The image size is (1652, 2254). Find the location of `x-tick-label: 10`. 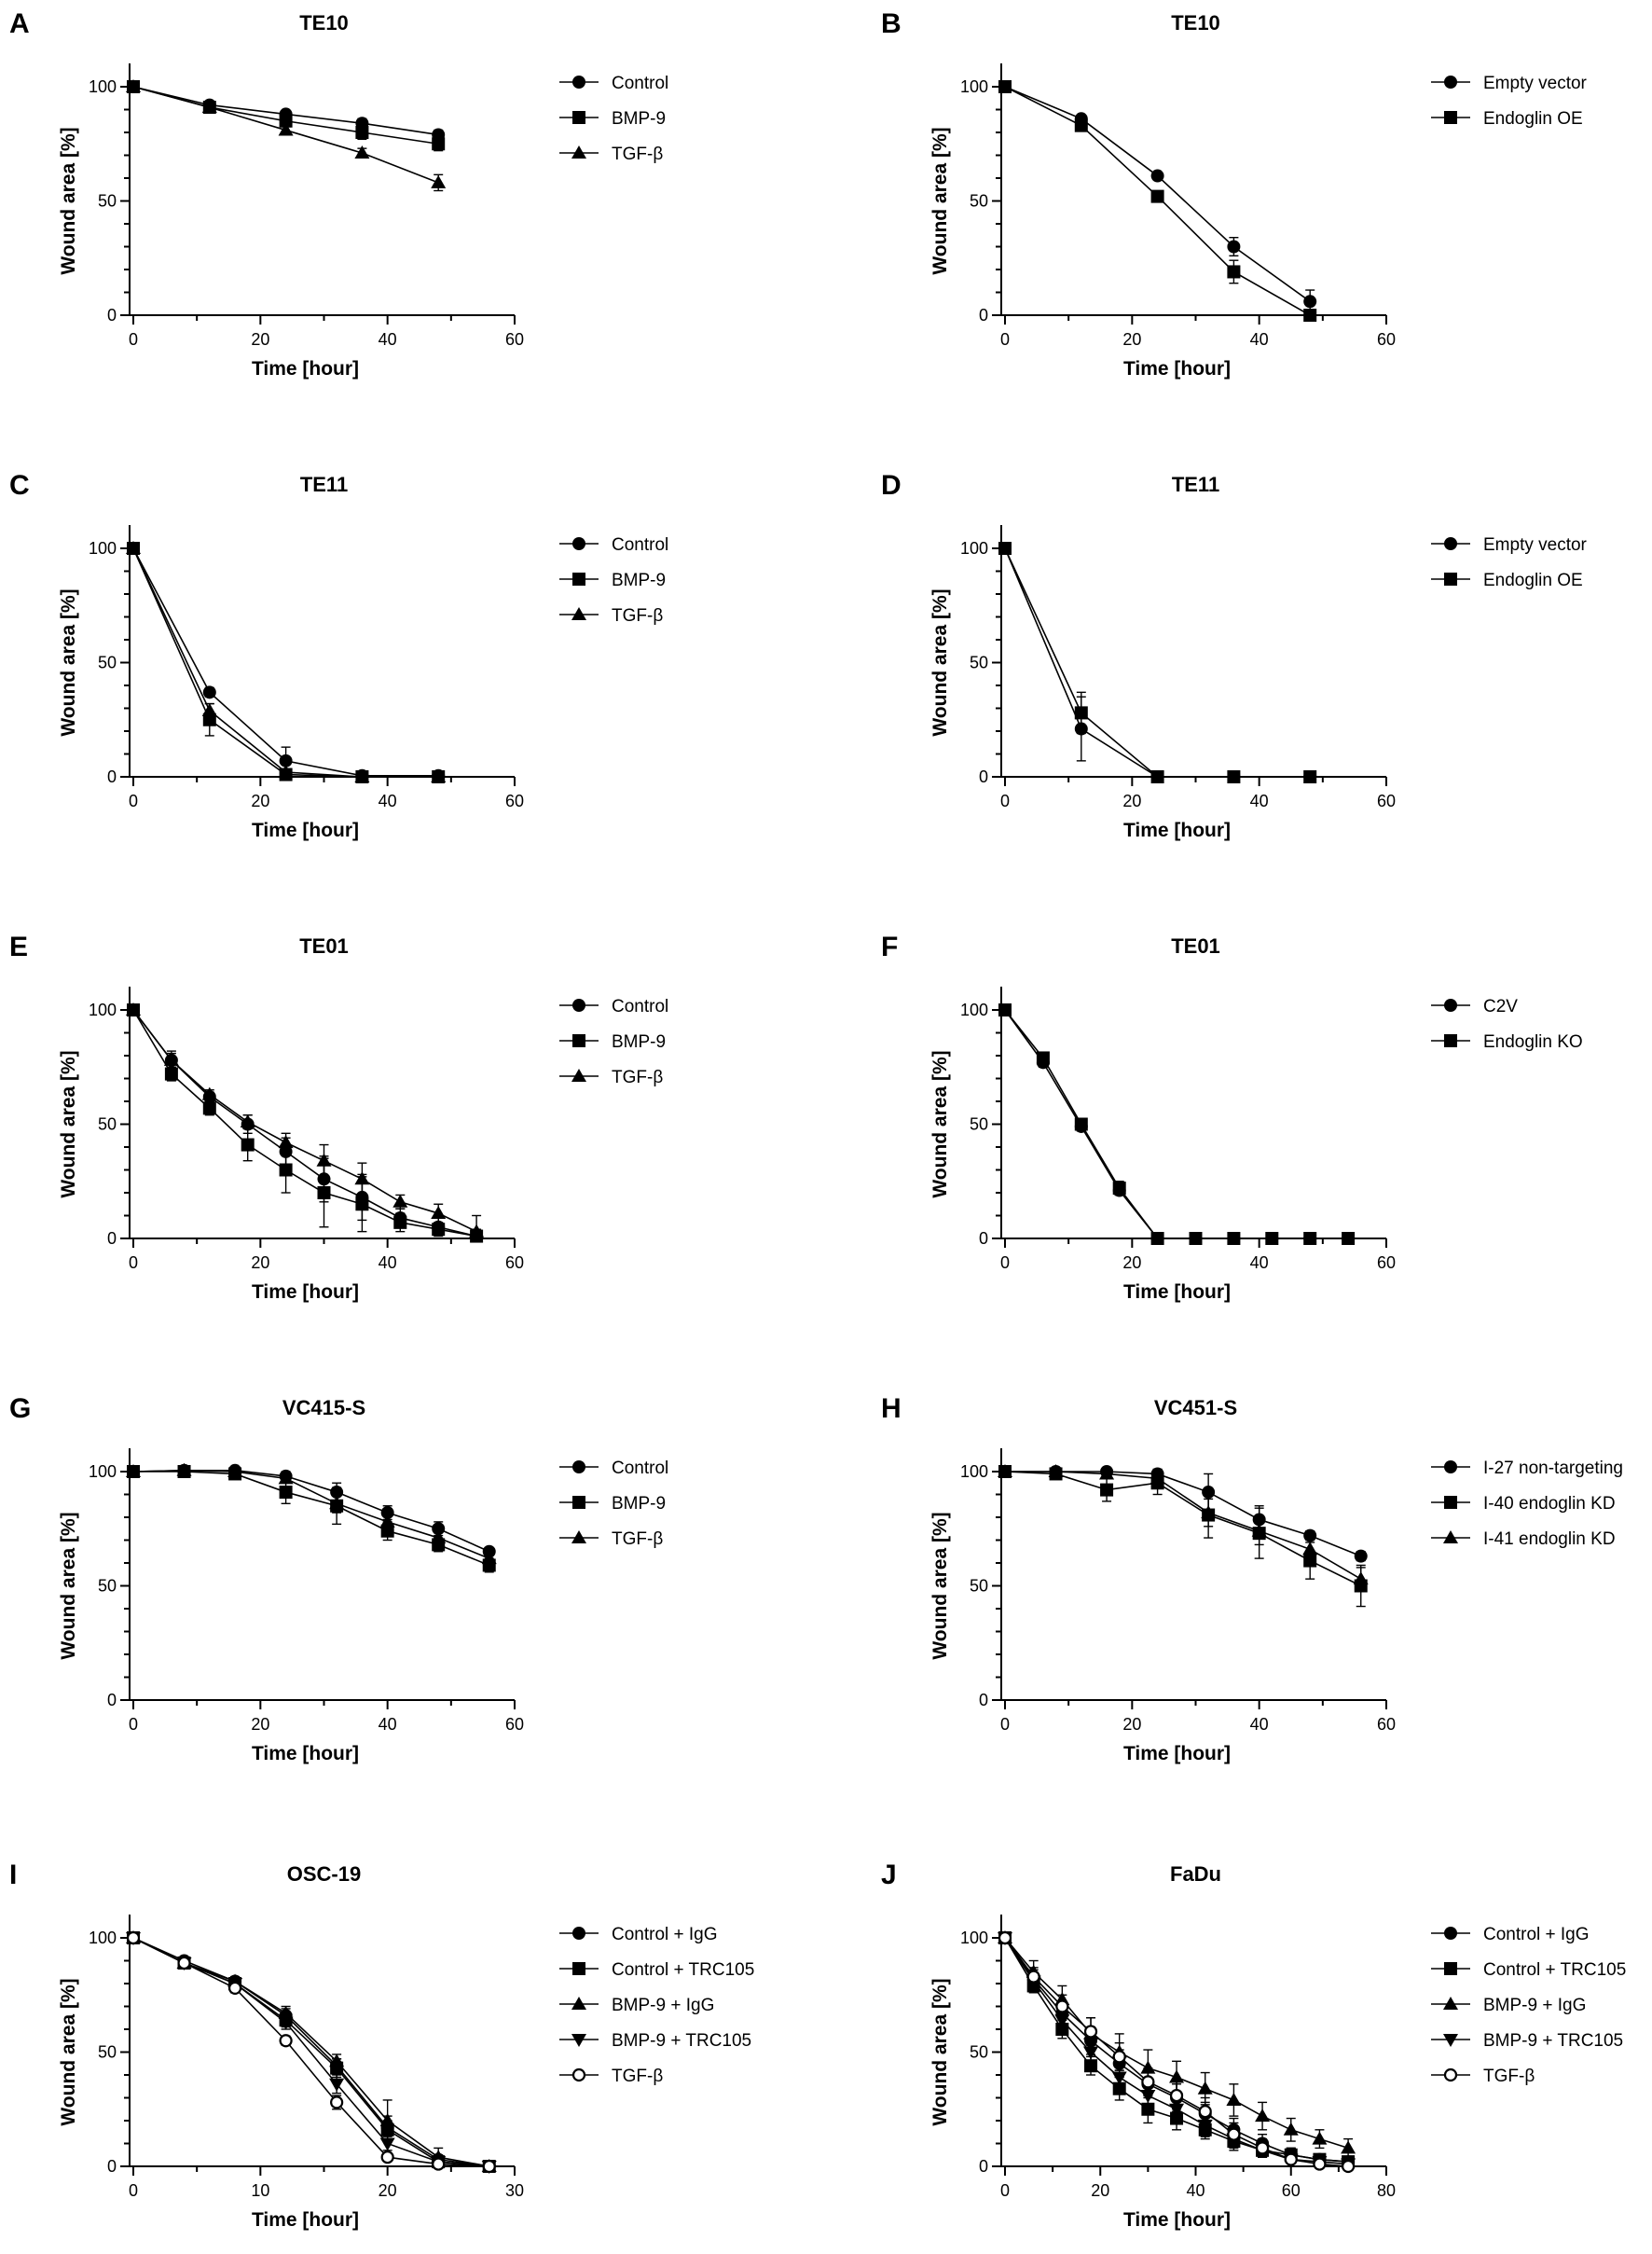

x-tick-label: 10 is located at coordinates (260, 2190).